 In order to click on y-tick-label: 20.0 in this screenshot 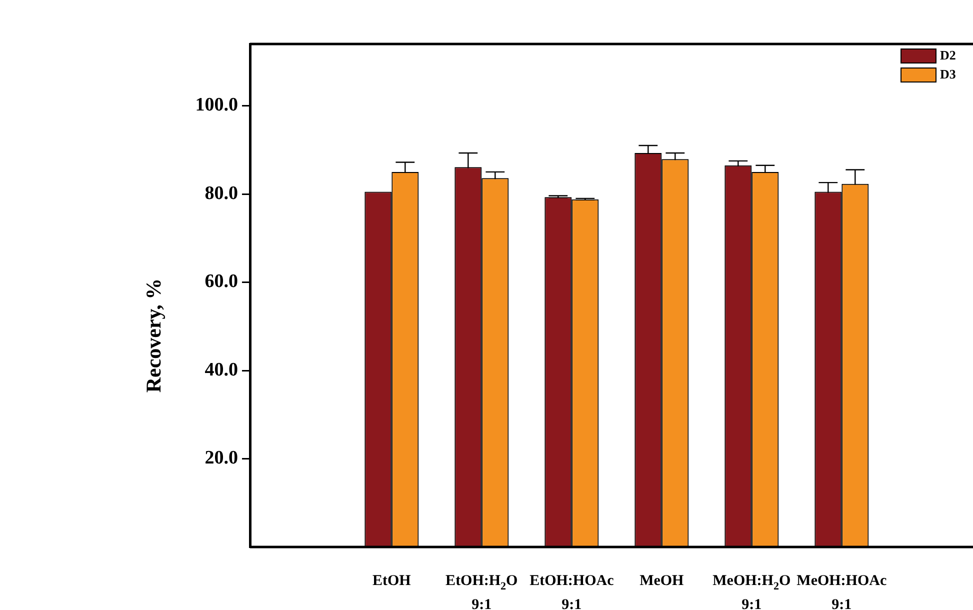, I will do `click(221, 458)`.